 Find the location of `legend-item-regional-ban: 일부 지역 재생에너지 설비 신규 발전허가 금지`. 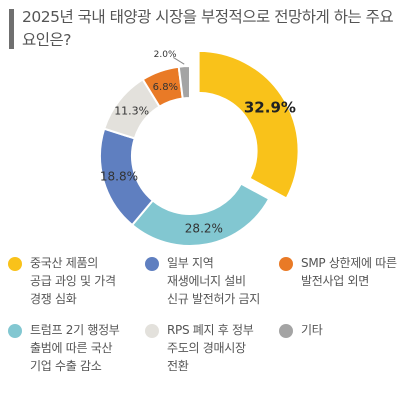

legend-item-regional-ban: 일부 지역 재생에너지 설비 신규 발전허가 금지 is located at coordinates (202, 281).